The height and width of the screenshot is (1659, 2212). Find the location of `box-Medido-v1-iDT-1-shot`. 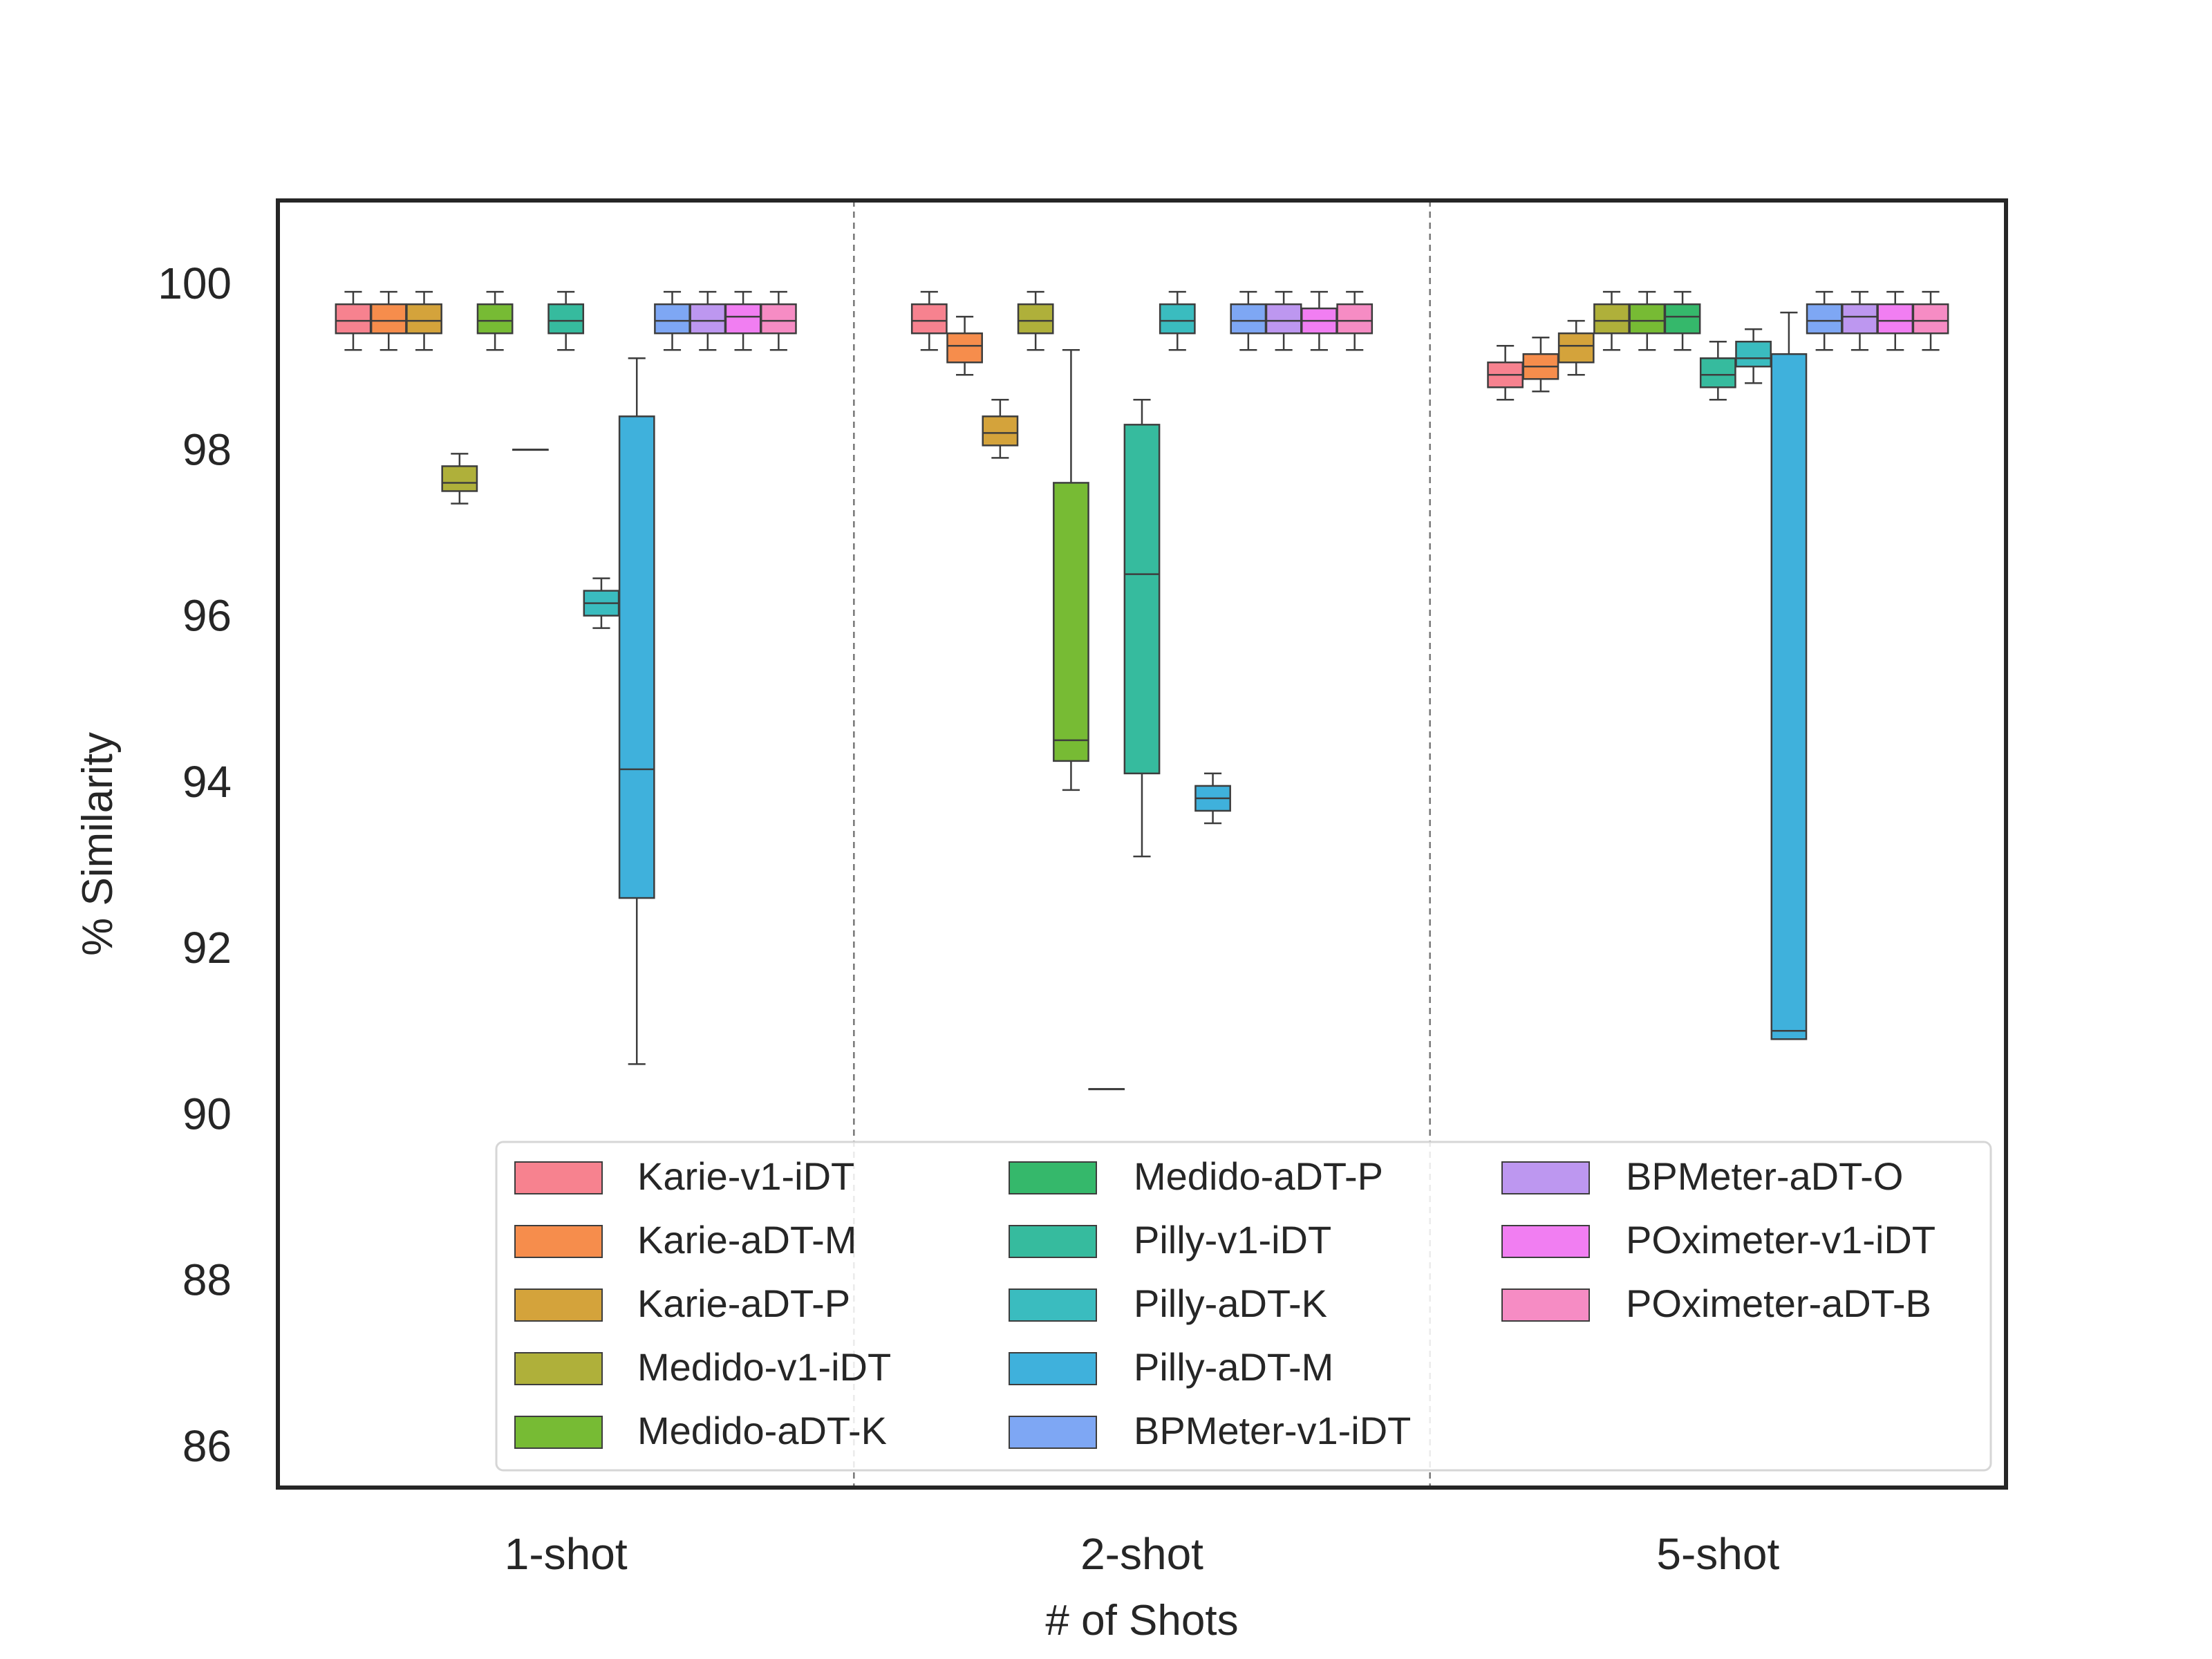

box-Medido-v1-iDT-1-shot is located at coordinates (460, 479).